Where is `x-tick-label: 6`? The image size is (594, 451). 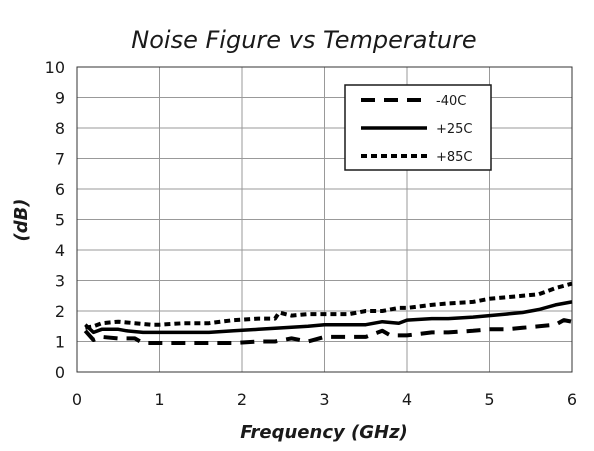 x-tick-label: 6 is located at coordinates (572, 399).